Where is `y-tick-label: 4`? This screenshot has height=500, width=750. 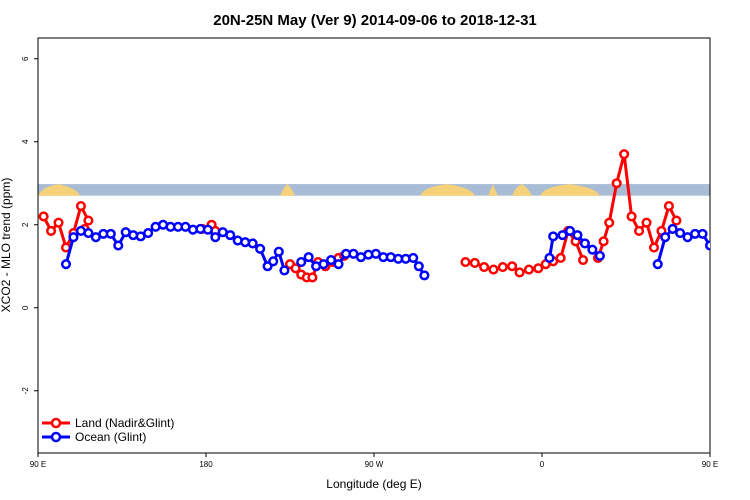
y-tick-label: 4 is located at coordinates (25, 141).